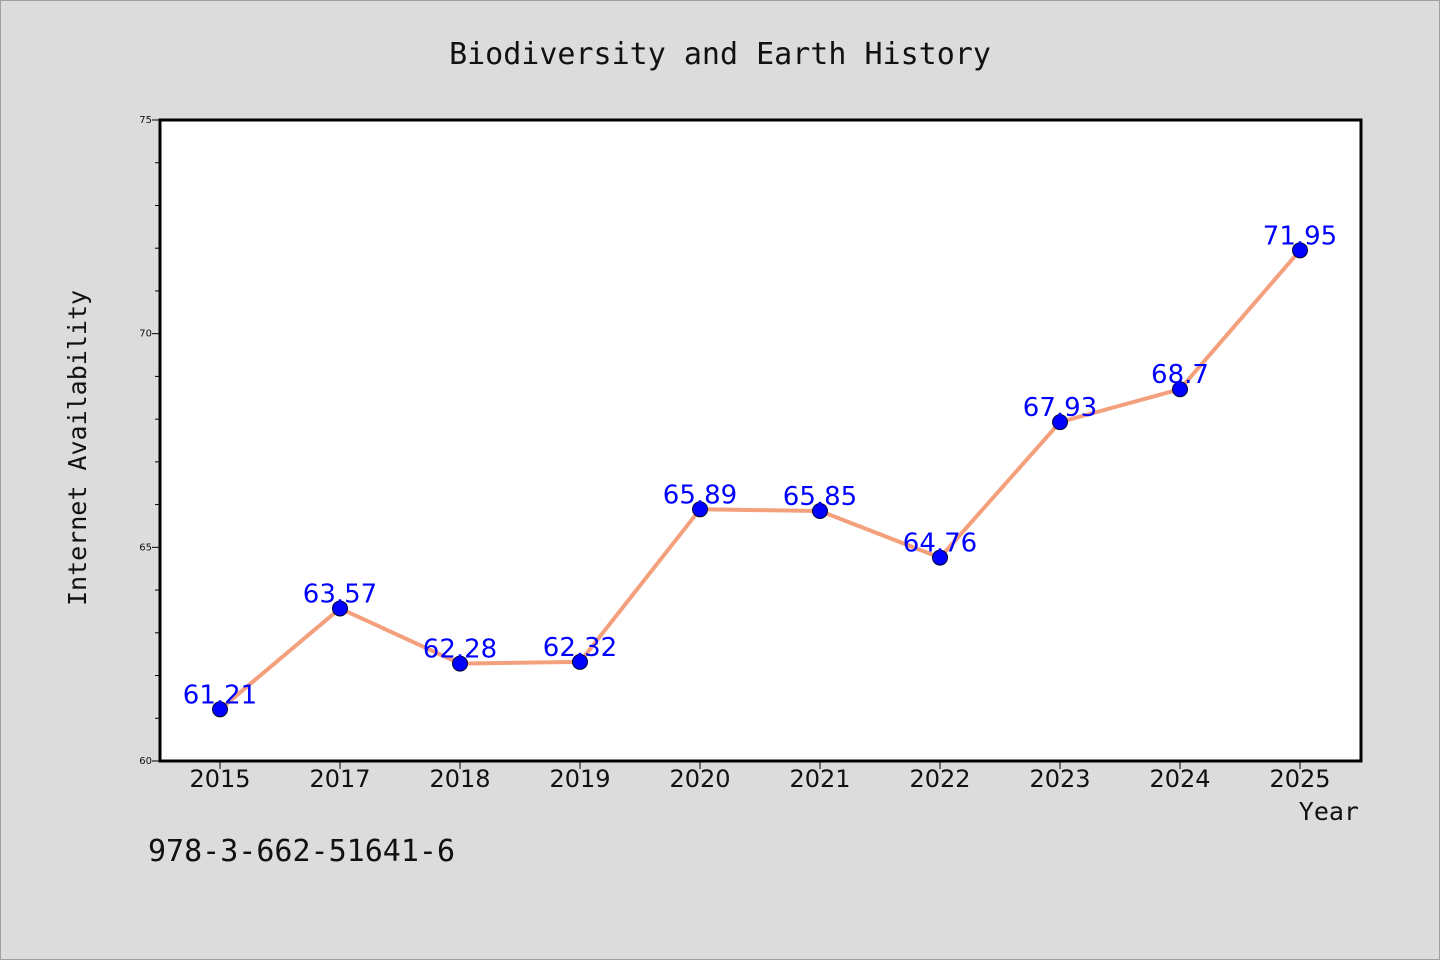  What do you see at coordinates (760, 777) in the screenshot?
I see `x-axis: 2015 2017 2018 2019 2020 2021 2022 2023 2024 2025` at bounding box center [760, 777].